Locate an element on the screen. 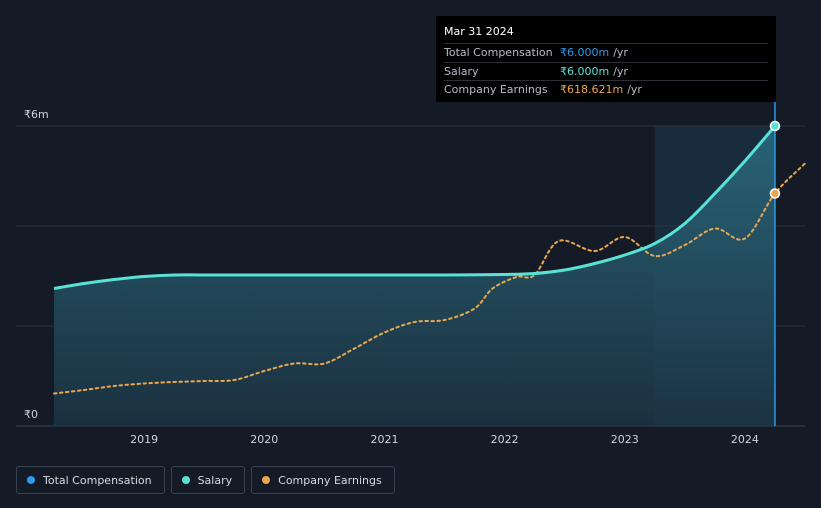  legend-label: Company Earnings is located at coordinates (330, 480).